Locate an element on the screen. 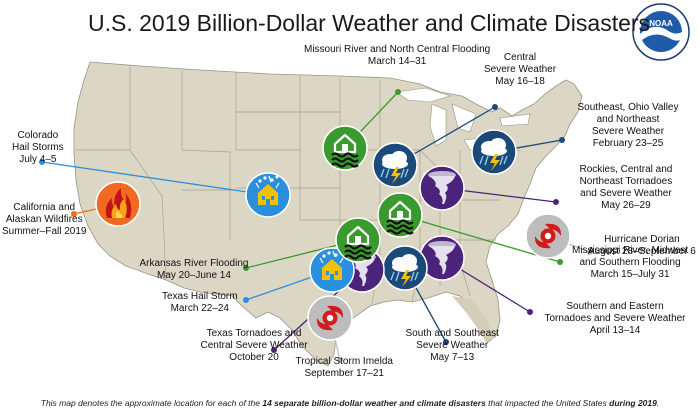  florida-shading is located at coordinates (473, 319).